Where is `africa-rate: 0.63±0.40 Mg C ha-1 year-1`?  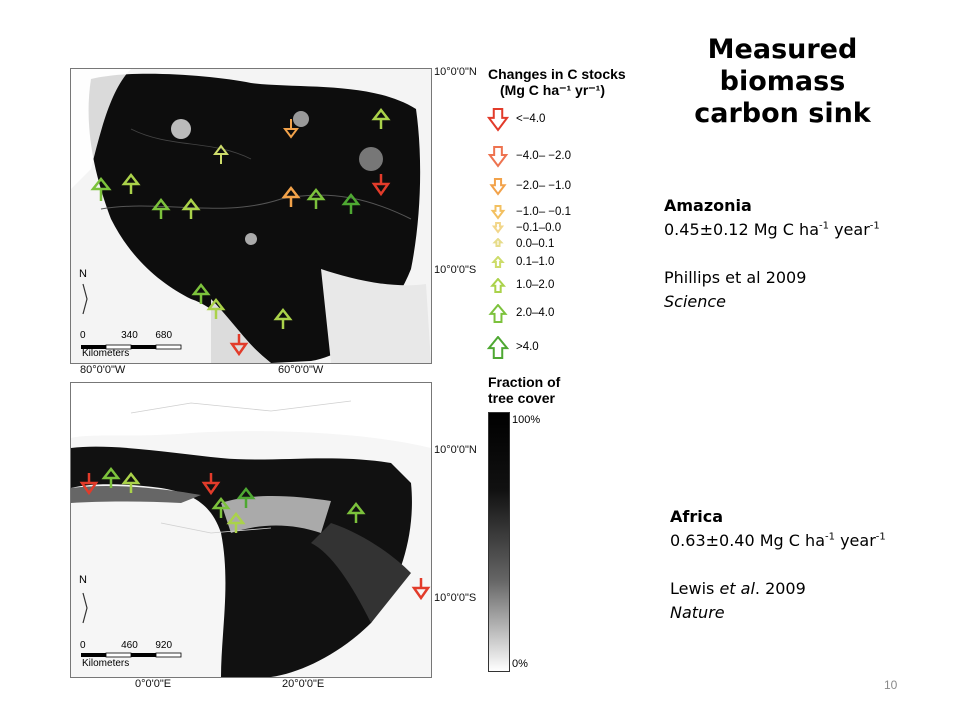 africa-rate: 0.63±0.40 Mg C ha-1 year-1 is located at coordinates (778, 540).